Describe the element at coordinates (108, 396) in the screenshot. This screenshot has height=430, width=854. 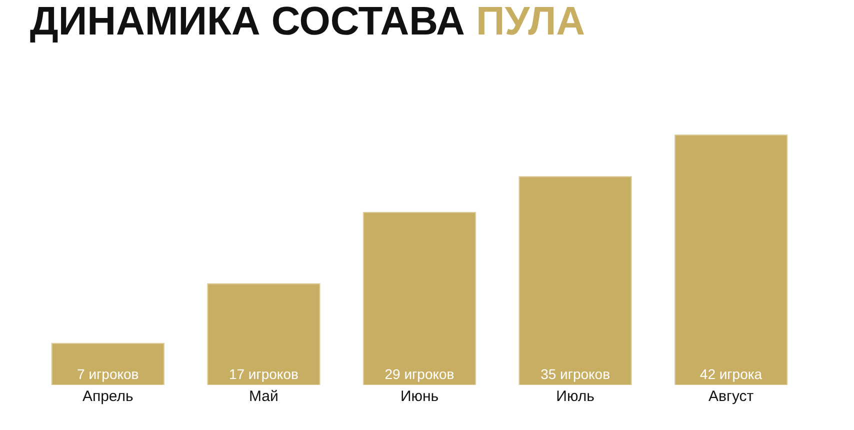
I see `x-tick-label: Апрель` at that location.